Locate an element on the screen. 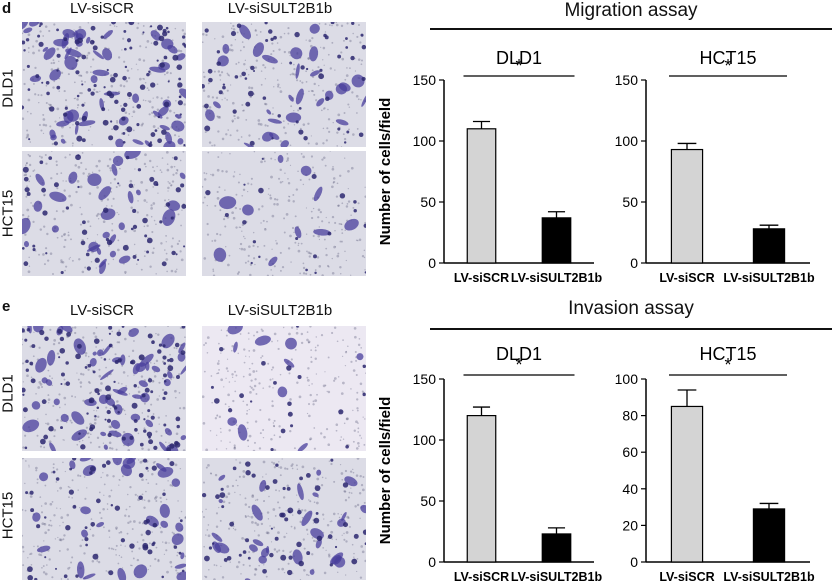  micrograph-invasion-dld1-sisult2b1b is located at coordinates (284, 388).